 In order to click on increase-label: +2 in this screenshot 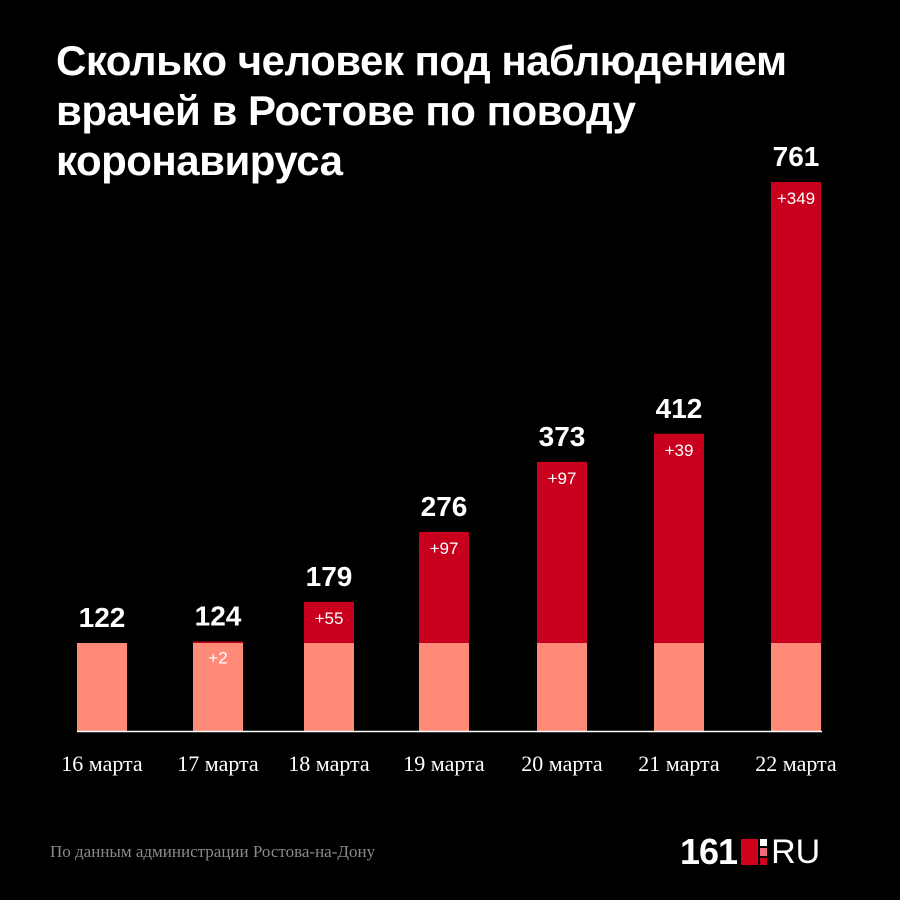, I will do `click(217, 658)`.